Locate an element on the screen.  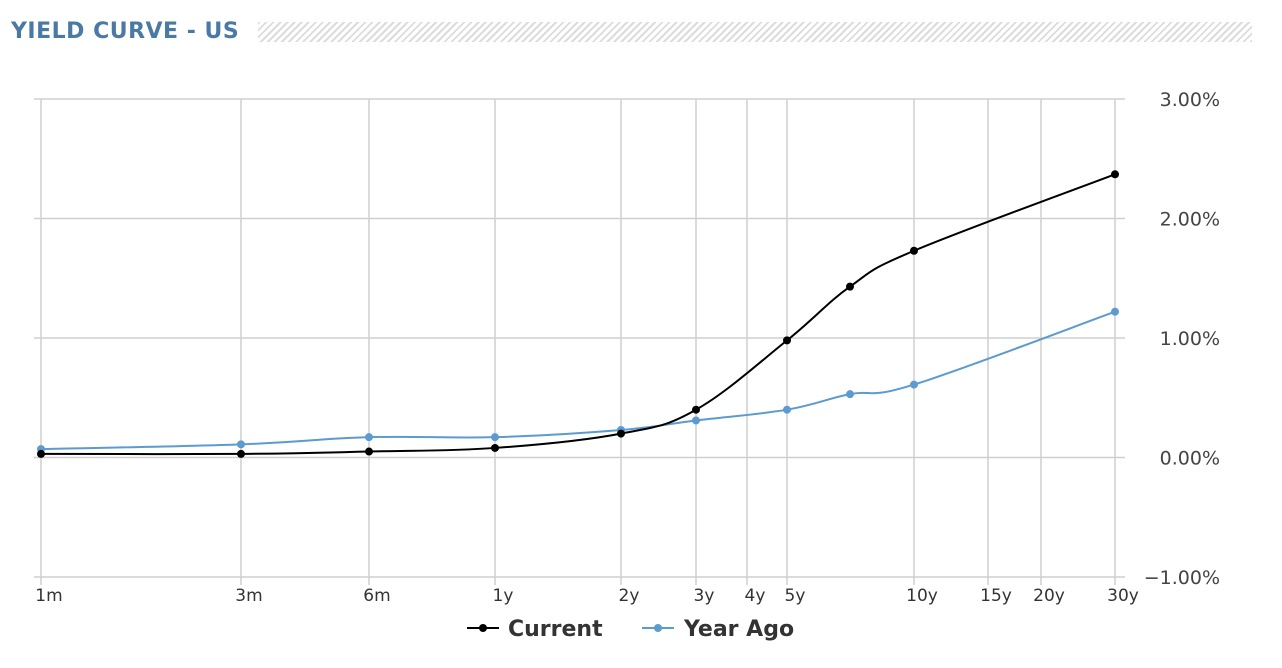
x-tick-label: 30y is located at coordinates (1123, 596).